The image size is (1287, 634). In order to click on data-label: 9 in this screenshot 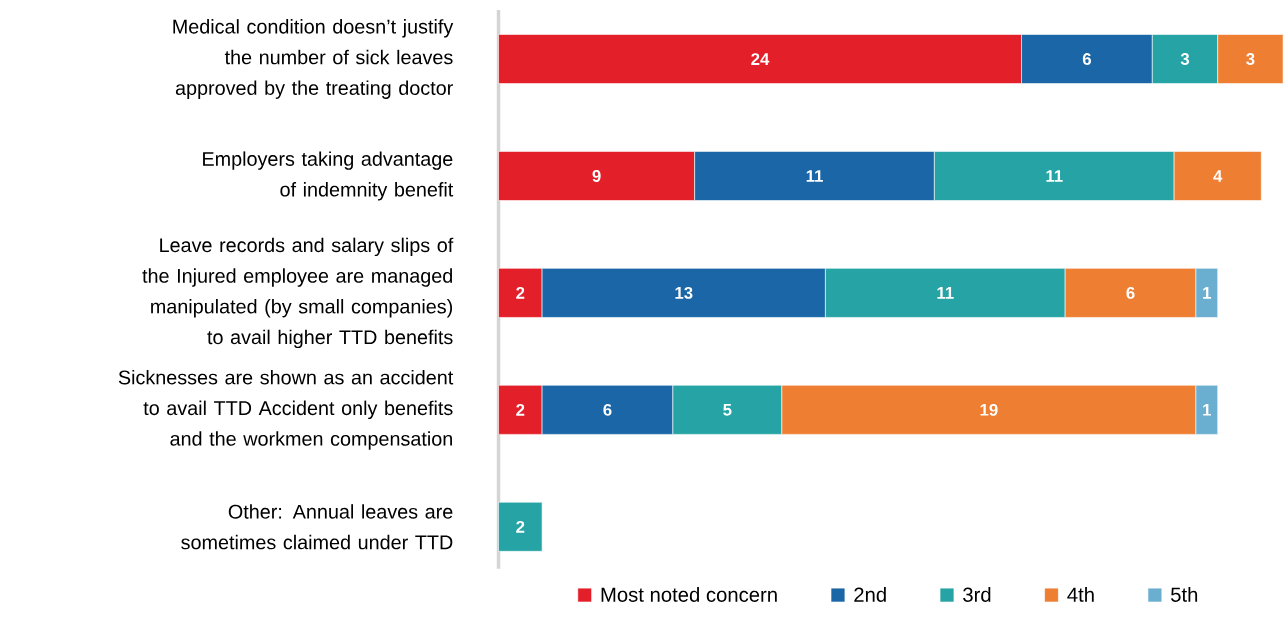, I will do `click(596, 175)`.